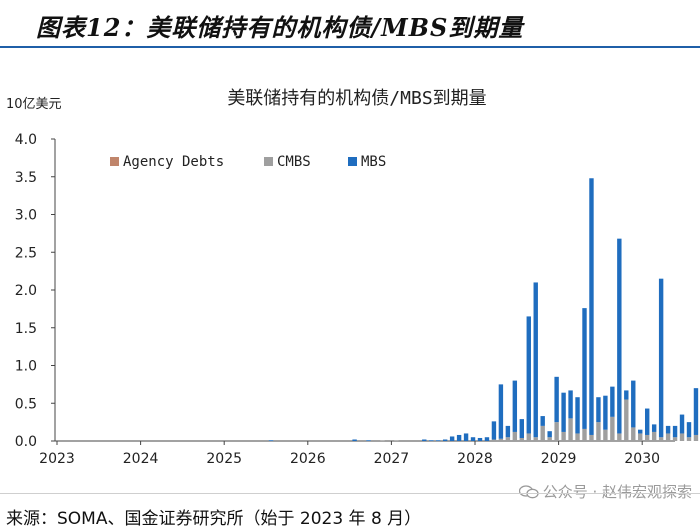  I want to click on x-tick-label: 2026, so click(308, 459).